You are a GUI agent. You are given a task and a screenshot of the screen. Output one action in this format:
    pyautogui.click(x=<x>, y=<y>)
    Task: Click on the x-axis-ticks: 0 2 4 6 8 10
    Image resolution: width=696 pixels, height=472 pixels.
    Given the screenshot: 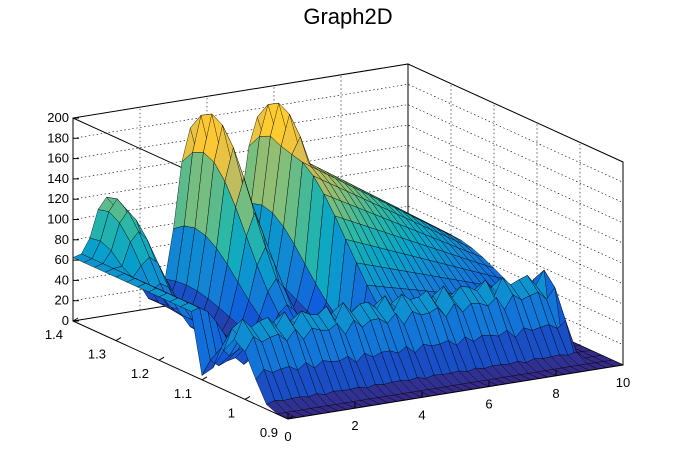 What is the action you would take?
    pyautogui.click(x=457, y=401)
    